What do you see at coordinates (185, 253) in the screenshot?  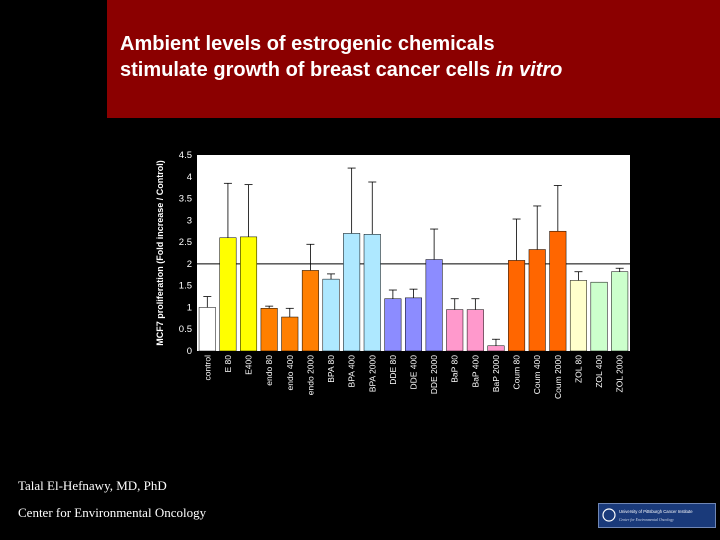 I see `y-axis-ticks: 0 0.5 1 1.5 2 2.5 3 3.5 4 4.5` at bounding box center [185, 253].